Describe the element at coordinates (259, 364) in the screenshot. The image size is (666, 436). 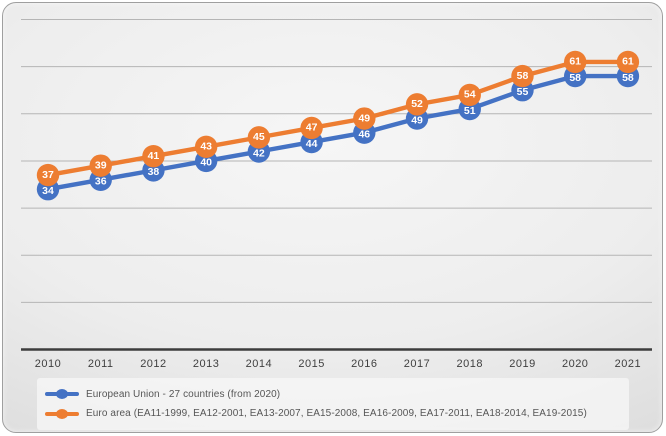
I see `x-tick-label: 2014` at that location.